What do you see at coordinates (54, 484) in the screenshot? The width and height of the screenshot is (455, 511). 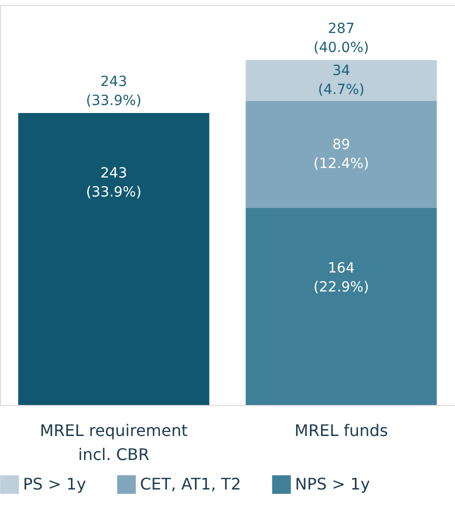 I see `legend-label: PS > 1y` at bounding box center [54, 484].